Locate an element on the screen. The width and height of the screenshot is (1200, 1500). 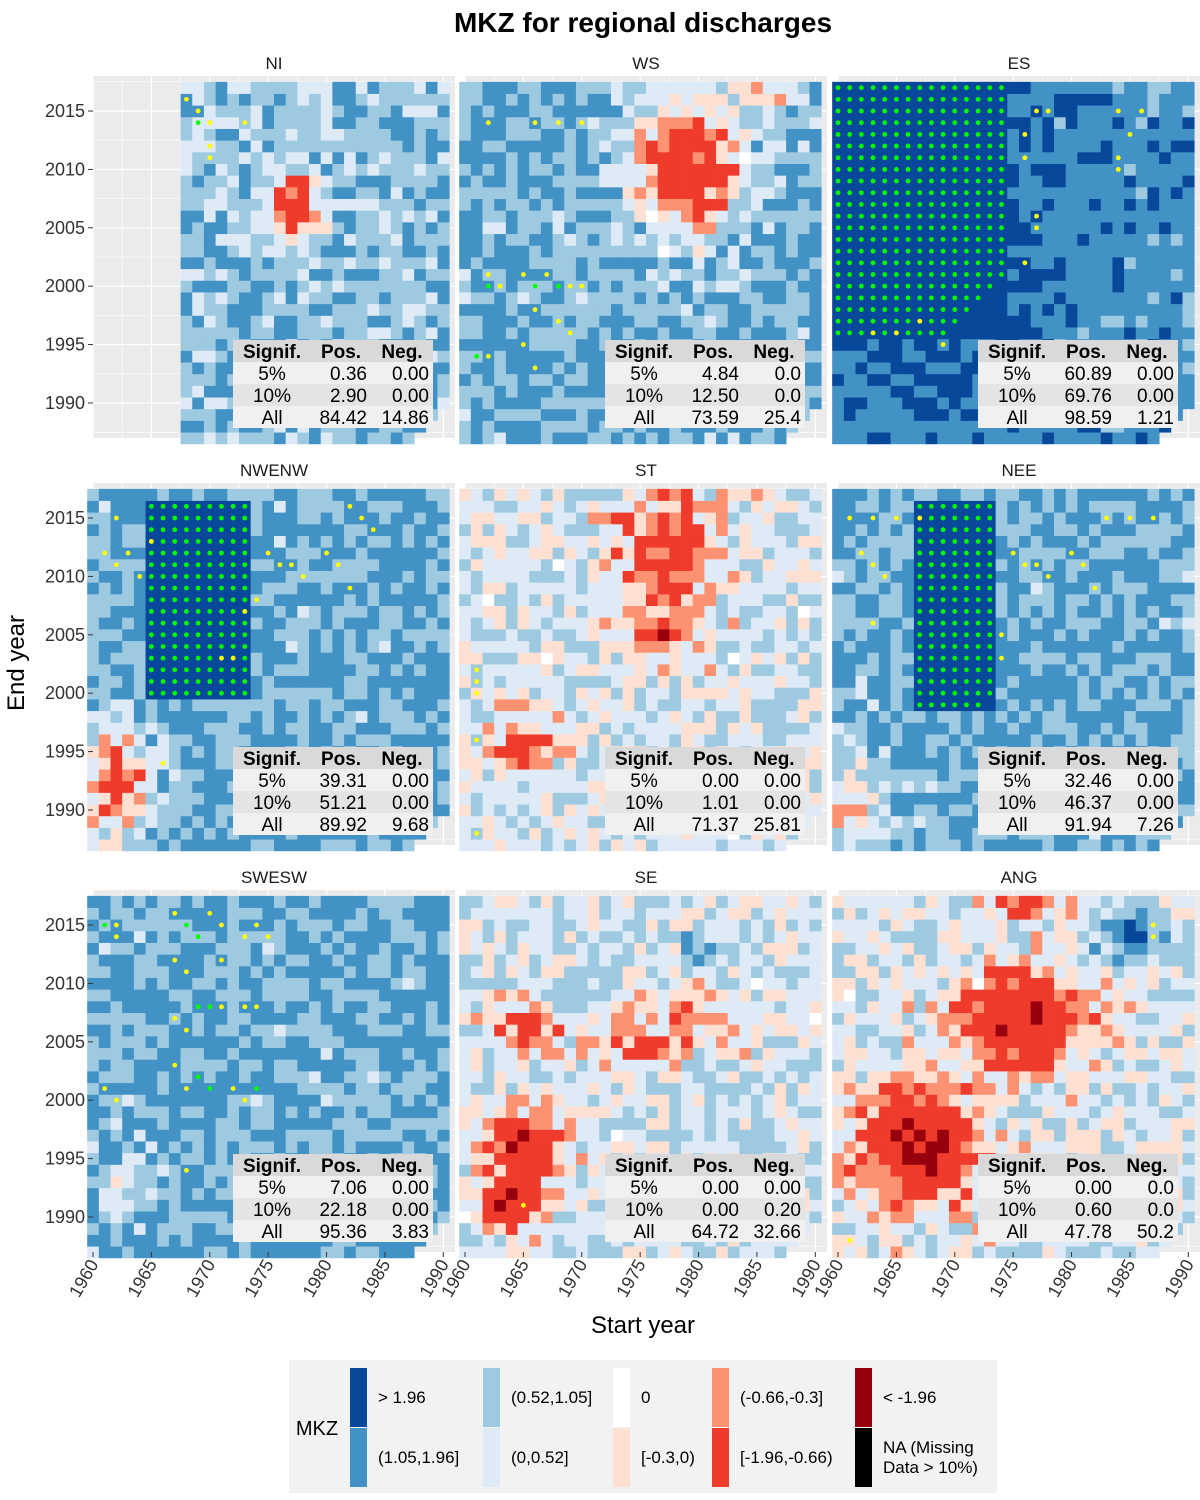
heat-cells is located at coordinates (640, 263).